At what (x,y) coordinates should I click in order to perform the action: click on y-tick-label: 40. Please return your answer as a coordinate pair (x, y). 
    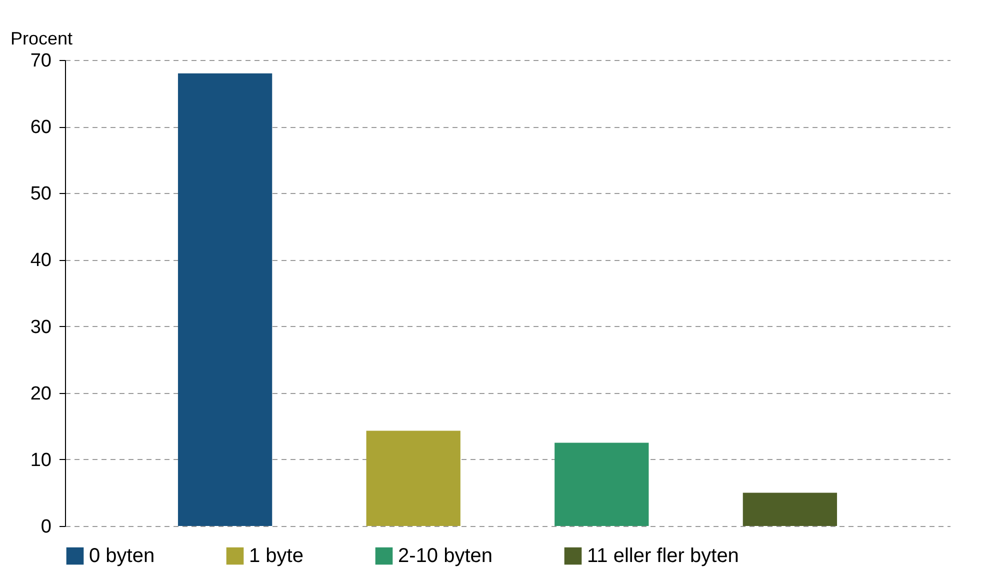
    Looking at the image, I should click on (41, 261).